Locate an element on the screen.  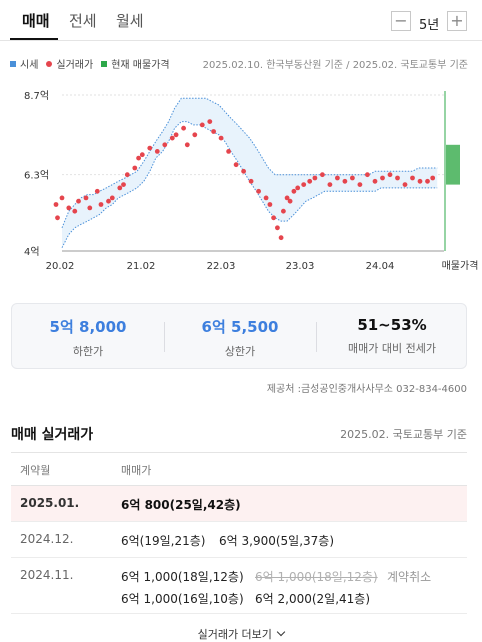
x-tick-label: 20.02 is located at coordinates (60, 266).